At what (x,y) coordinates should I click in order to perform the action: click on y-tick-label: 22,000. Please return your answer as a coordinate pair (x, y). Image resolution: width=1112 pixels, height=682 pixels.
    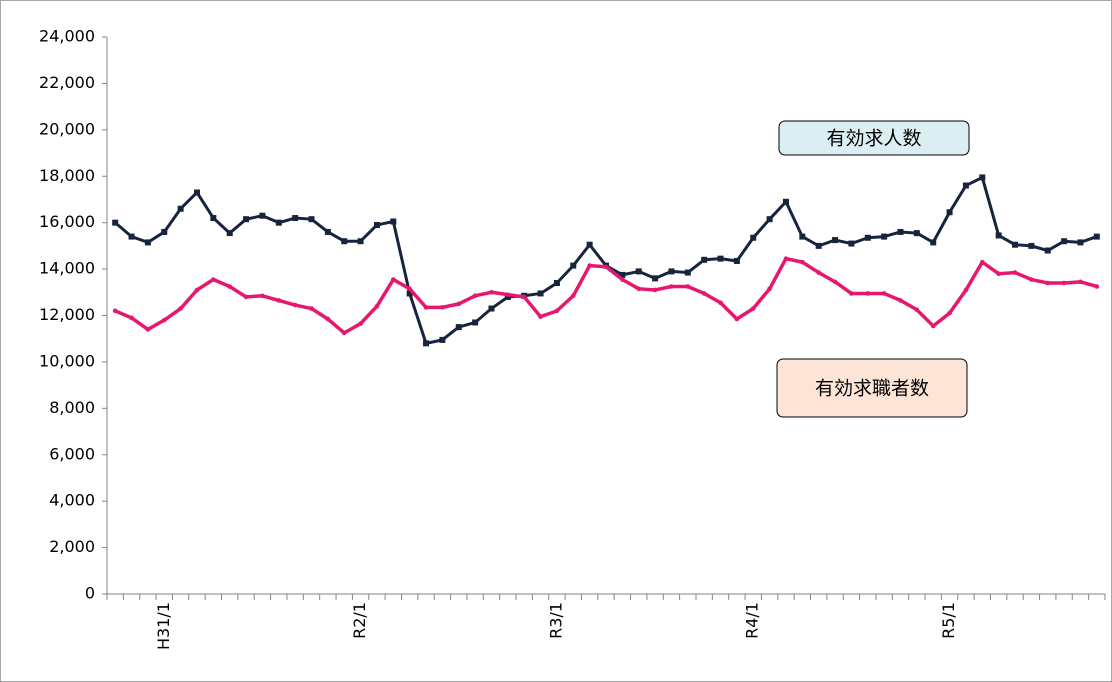
    Looking at the image, I should click on (67, 82).